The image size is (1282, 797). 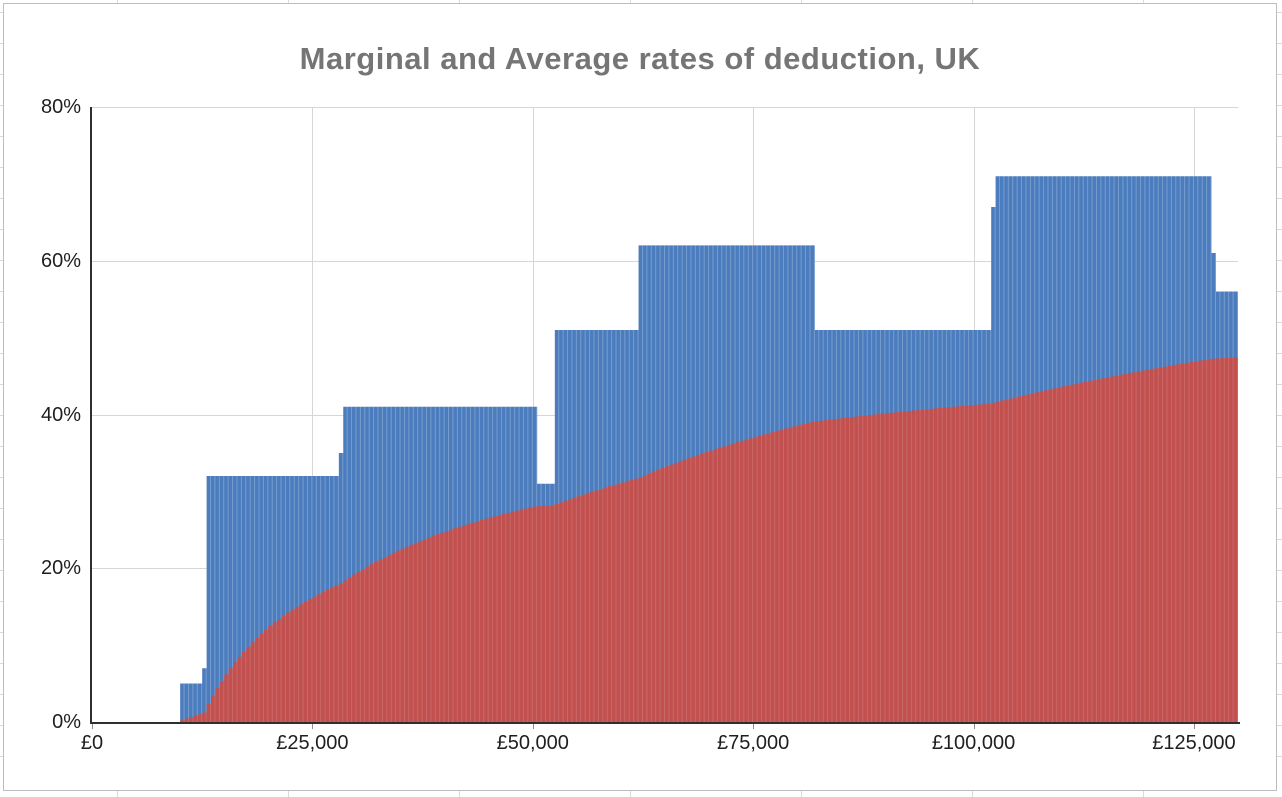 I want to click on x-axis-line, so click(x=665, y=723).